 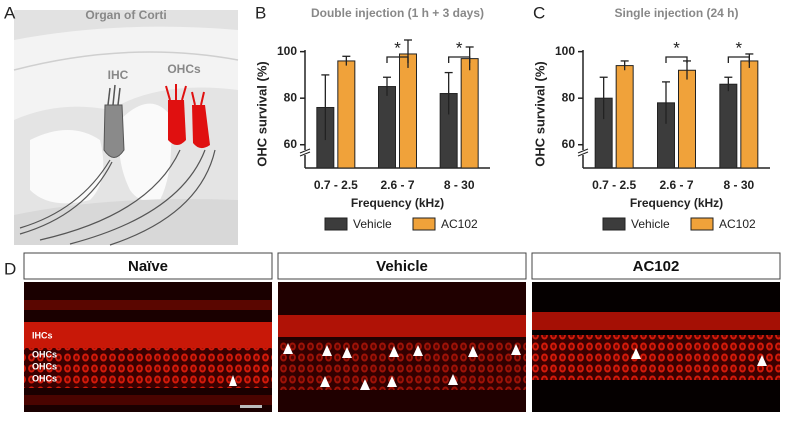 I want to click on image-title: AC102, so click(x=656, y=266).